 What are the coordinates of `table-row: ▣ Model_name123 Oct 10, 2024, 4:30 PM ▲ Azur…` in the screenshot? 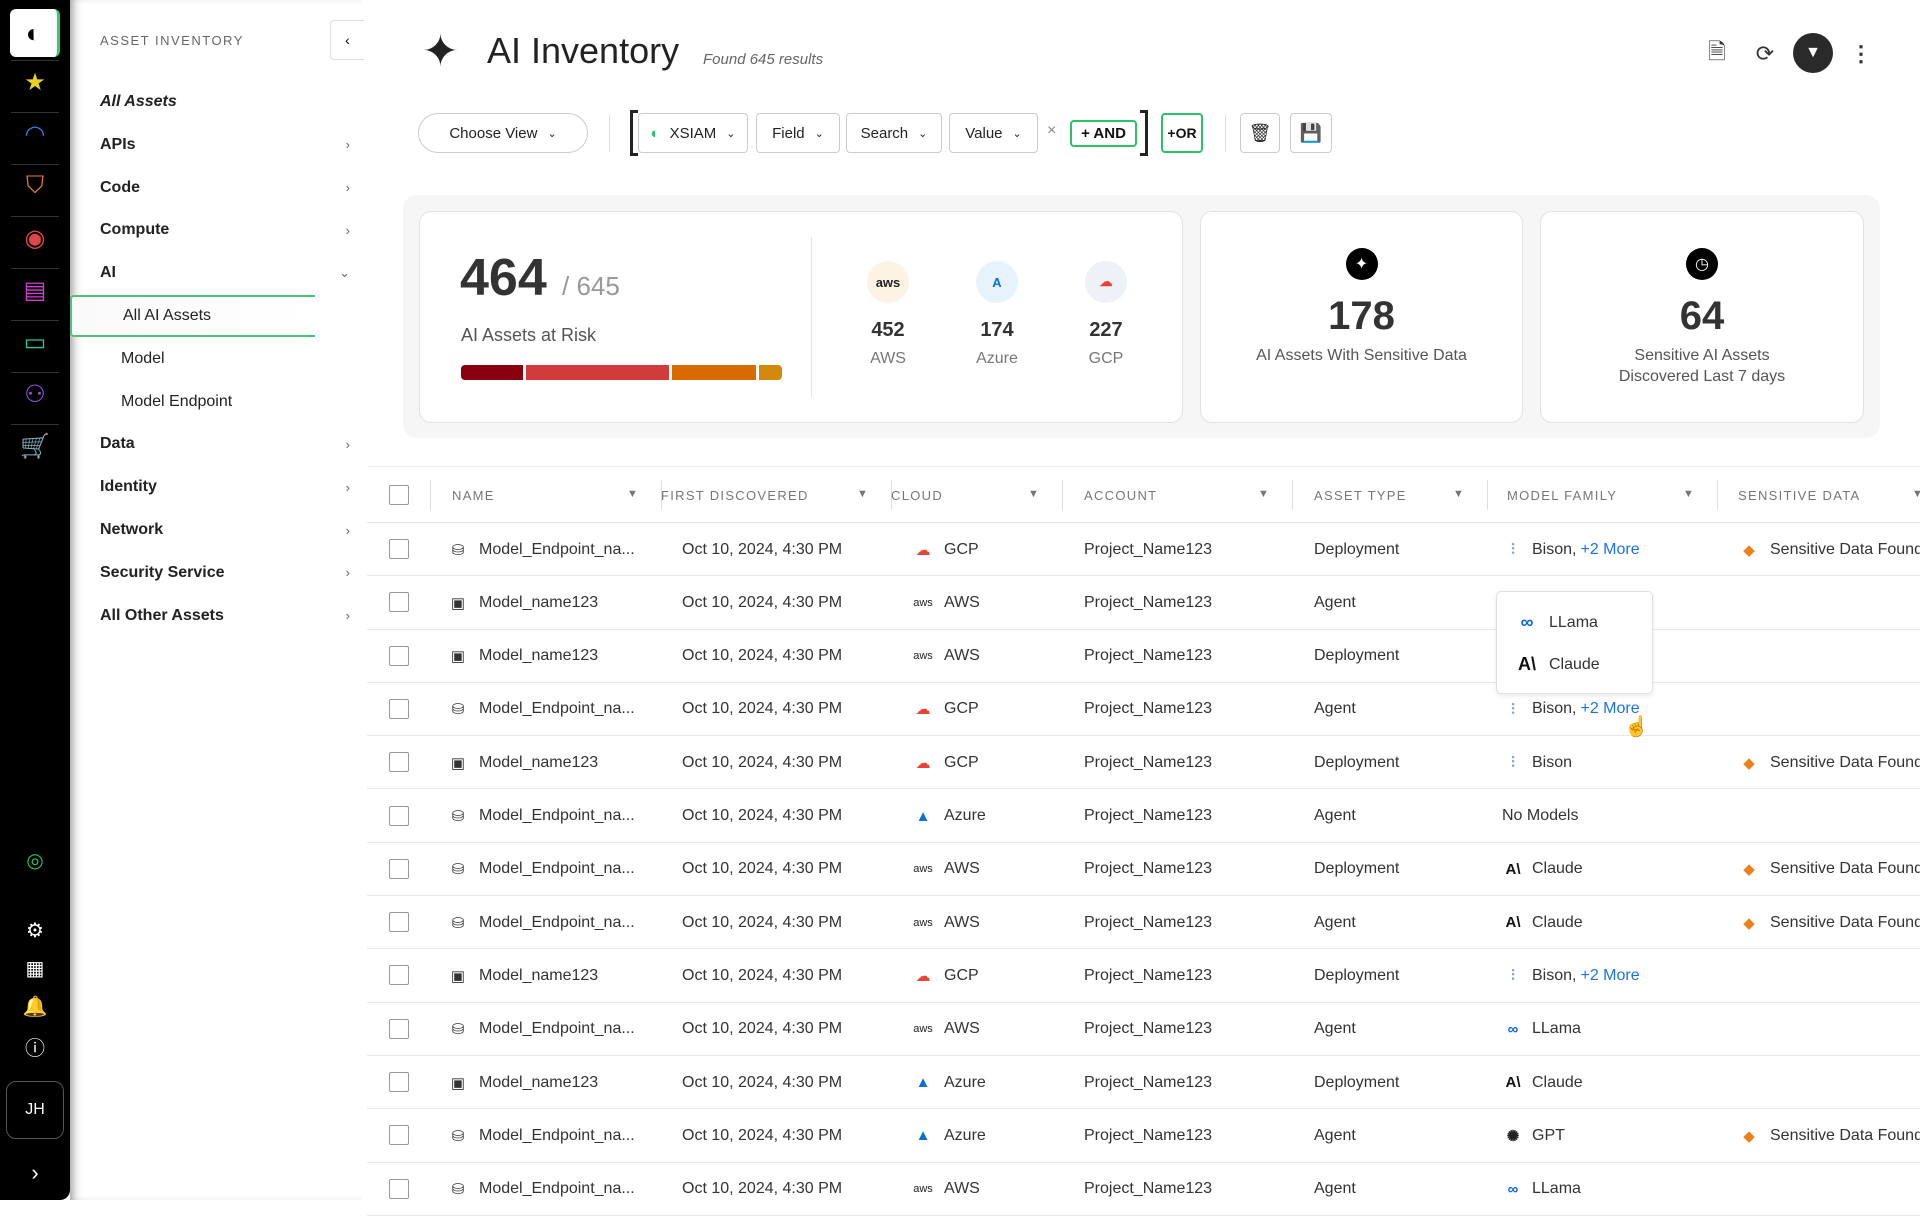 It's located at (1143, 1083).